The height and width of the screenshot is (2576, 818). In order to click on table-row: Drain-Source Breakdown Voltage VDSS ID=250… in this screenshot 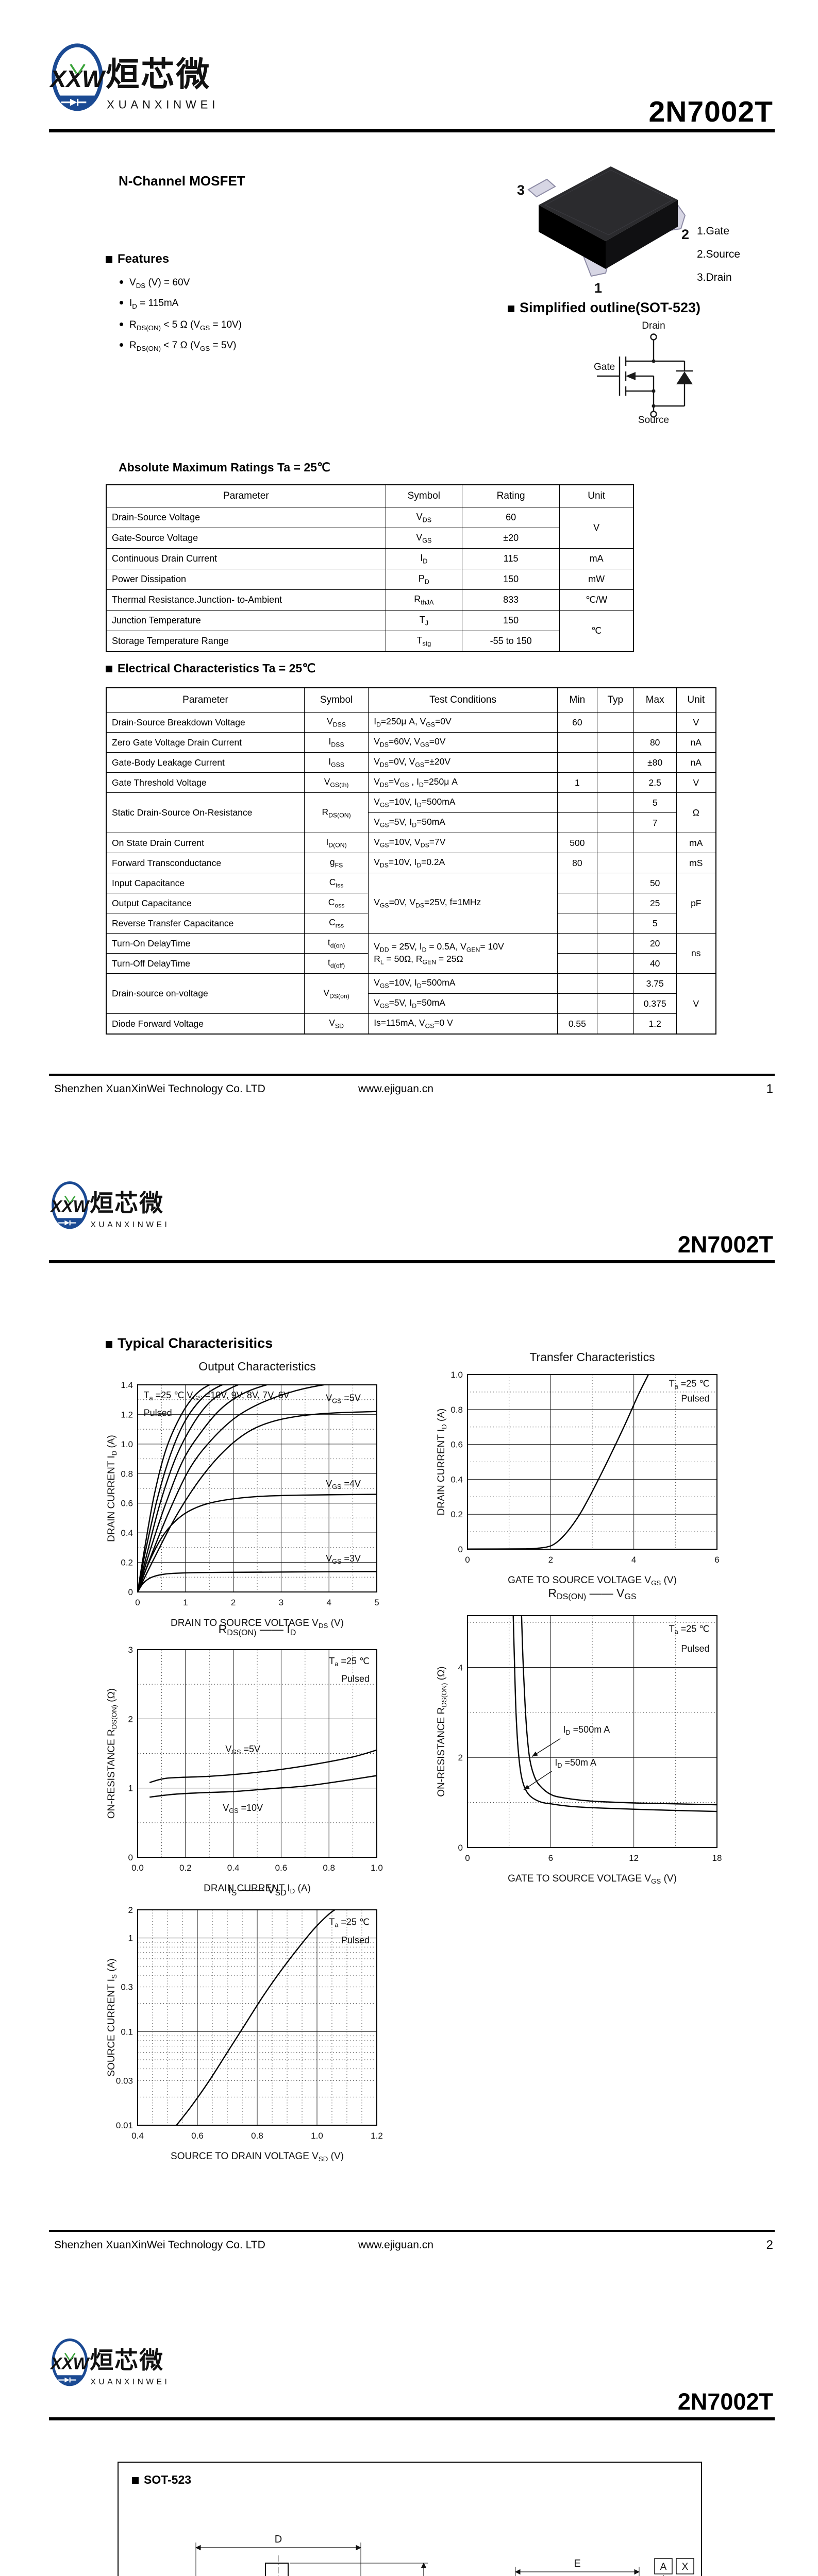, I will do `click(411, 722)`.